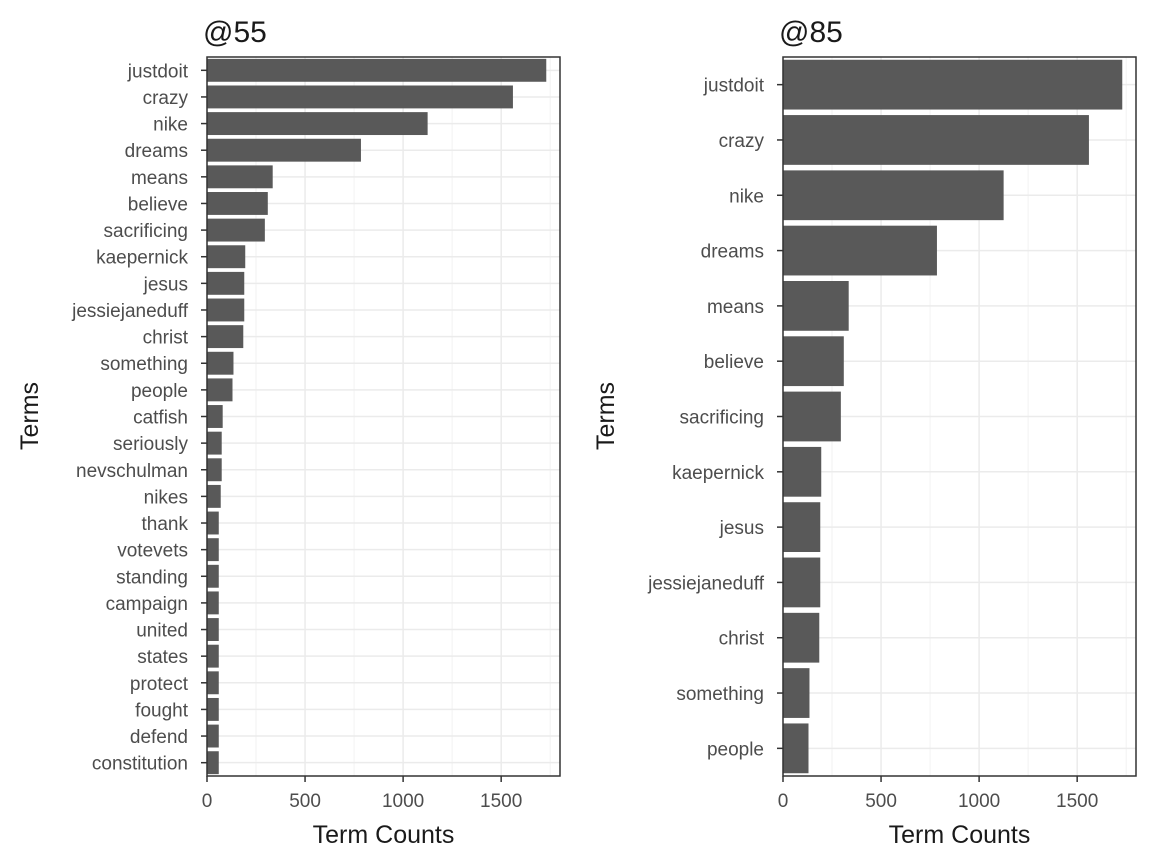 This screenshot has height=864, width=1152. I want to click on category-label-catfish: catfish, so click(160, 418).